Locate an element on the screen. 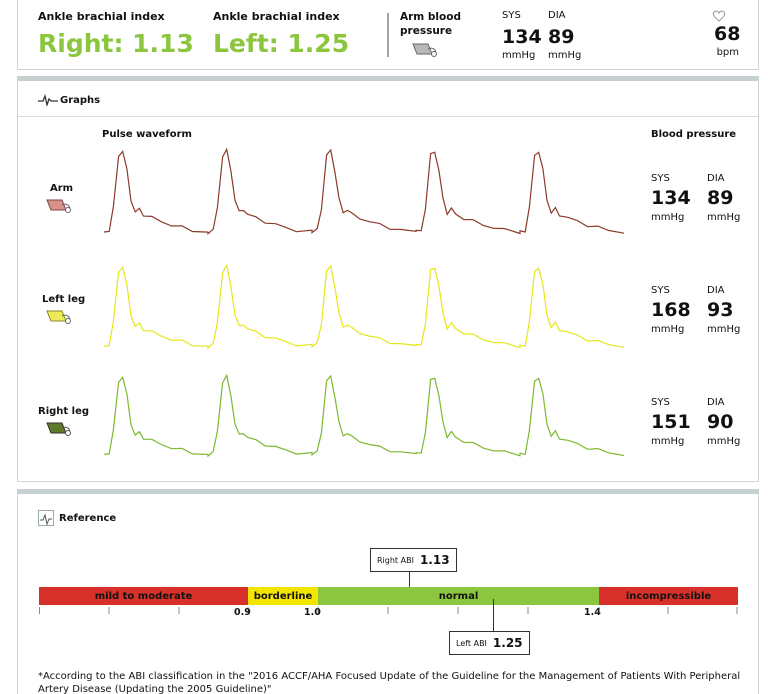 The height and width of the screenshot is (694, 768). summary-sys: SYS 134 mmHg is located at coordinates (522, 35).